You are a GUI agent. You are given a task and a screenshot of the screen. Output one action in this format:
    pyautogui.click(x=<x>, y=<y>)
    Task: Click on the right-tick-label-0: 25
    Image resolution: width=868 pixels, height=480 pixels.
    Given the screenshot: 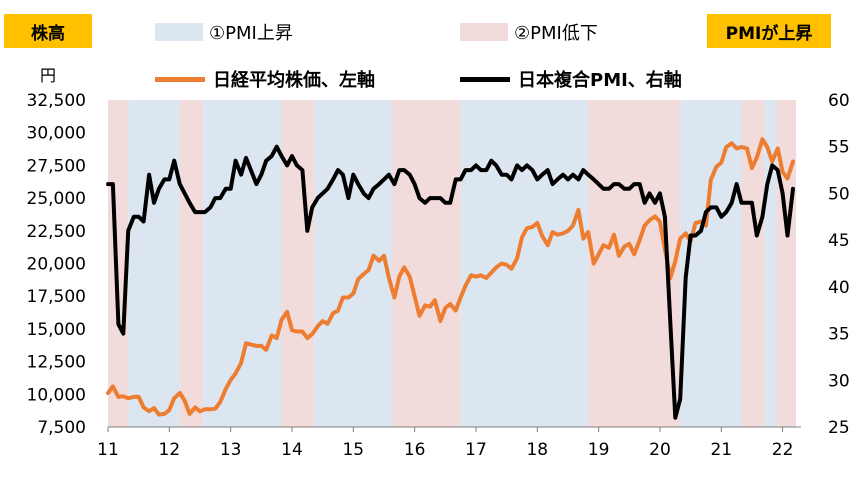 What is the action you would take?
    pyautogui.click(x=839, y=428)
    